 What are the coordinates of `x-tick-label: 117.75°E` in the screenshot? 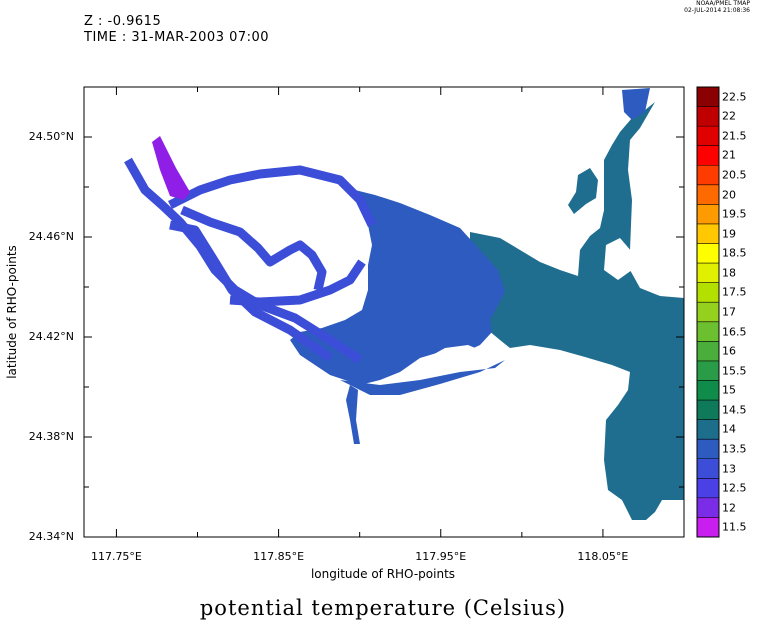 It's located at (116, 556).